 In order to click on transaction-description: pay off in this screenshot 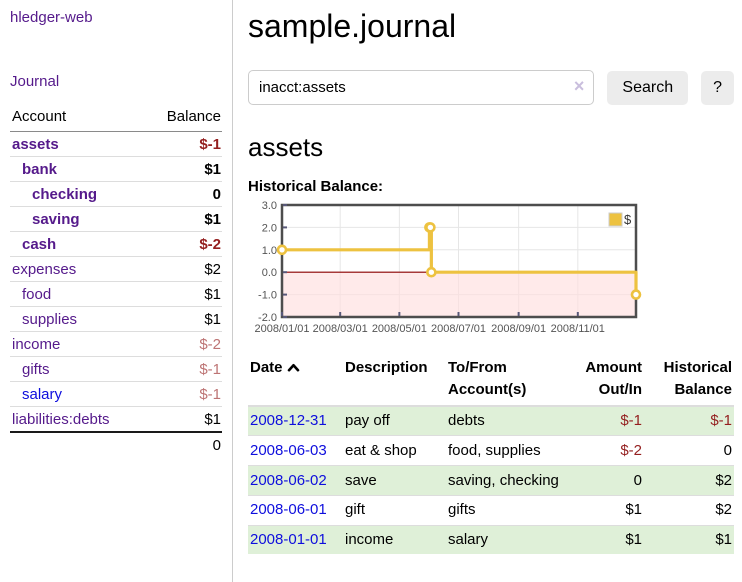, I will do `click(367, 420)`.